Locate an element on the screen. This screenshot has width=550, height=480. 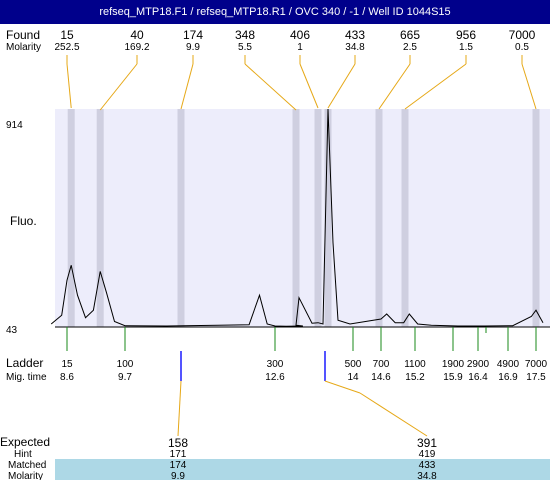
expected-label: Expected is located at coordinates (25, 442).